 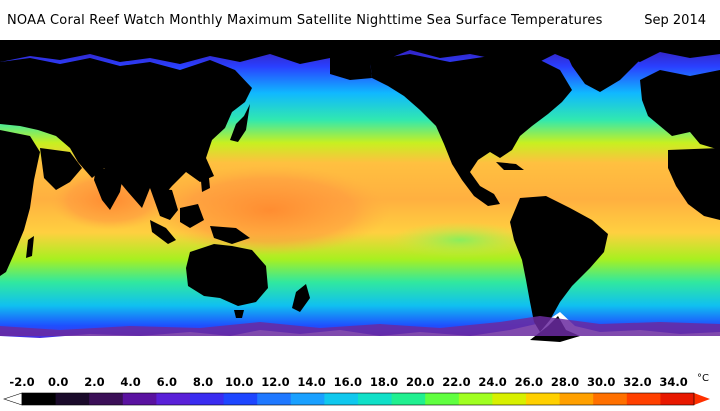 What do you see at coordinates (203, 382) in the screenshot?
I see `legend-label: 8.0` at bounding box center [203, 382].